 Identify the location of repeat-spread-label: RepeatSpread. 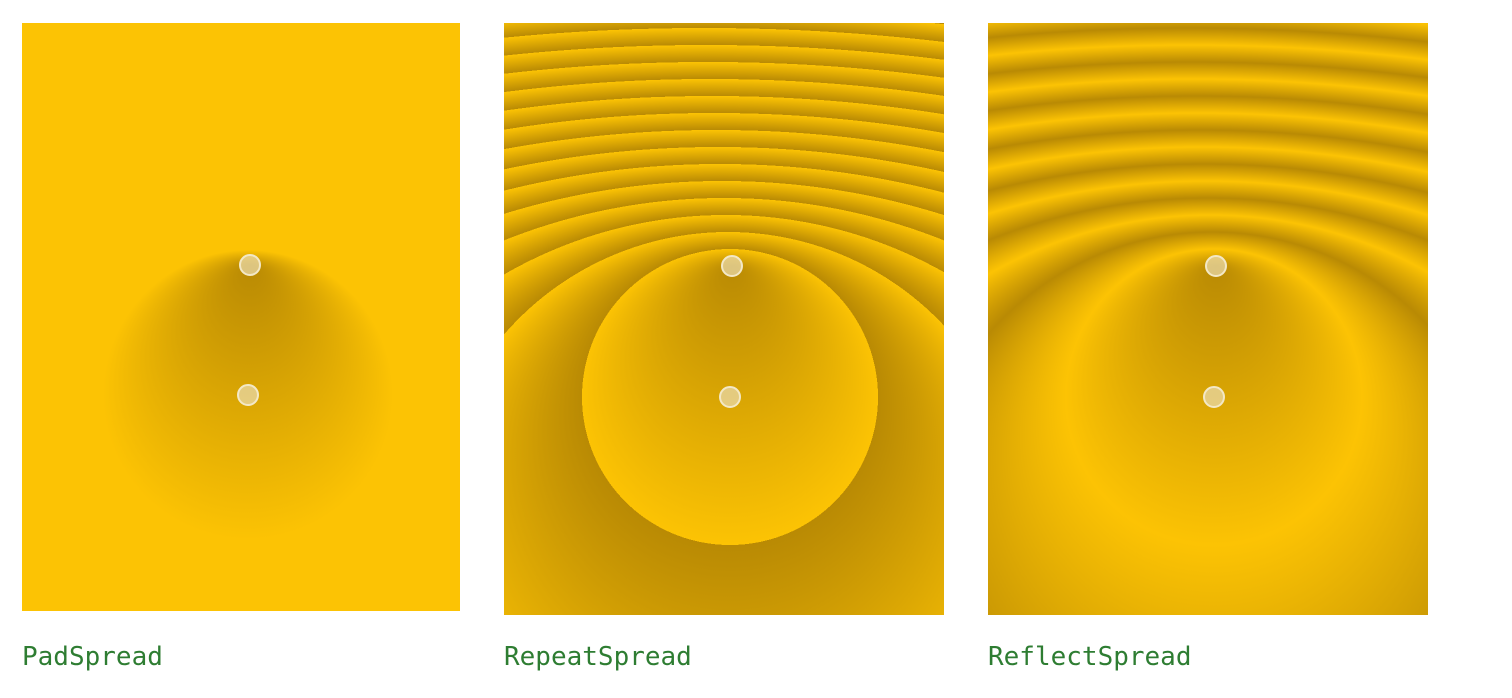
(598, 657).